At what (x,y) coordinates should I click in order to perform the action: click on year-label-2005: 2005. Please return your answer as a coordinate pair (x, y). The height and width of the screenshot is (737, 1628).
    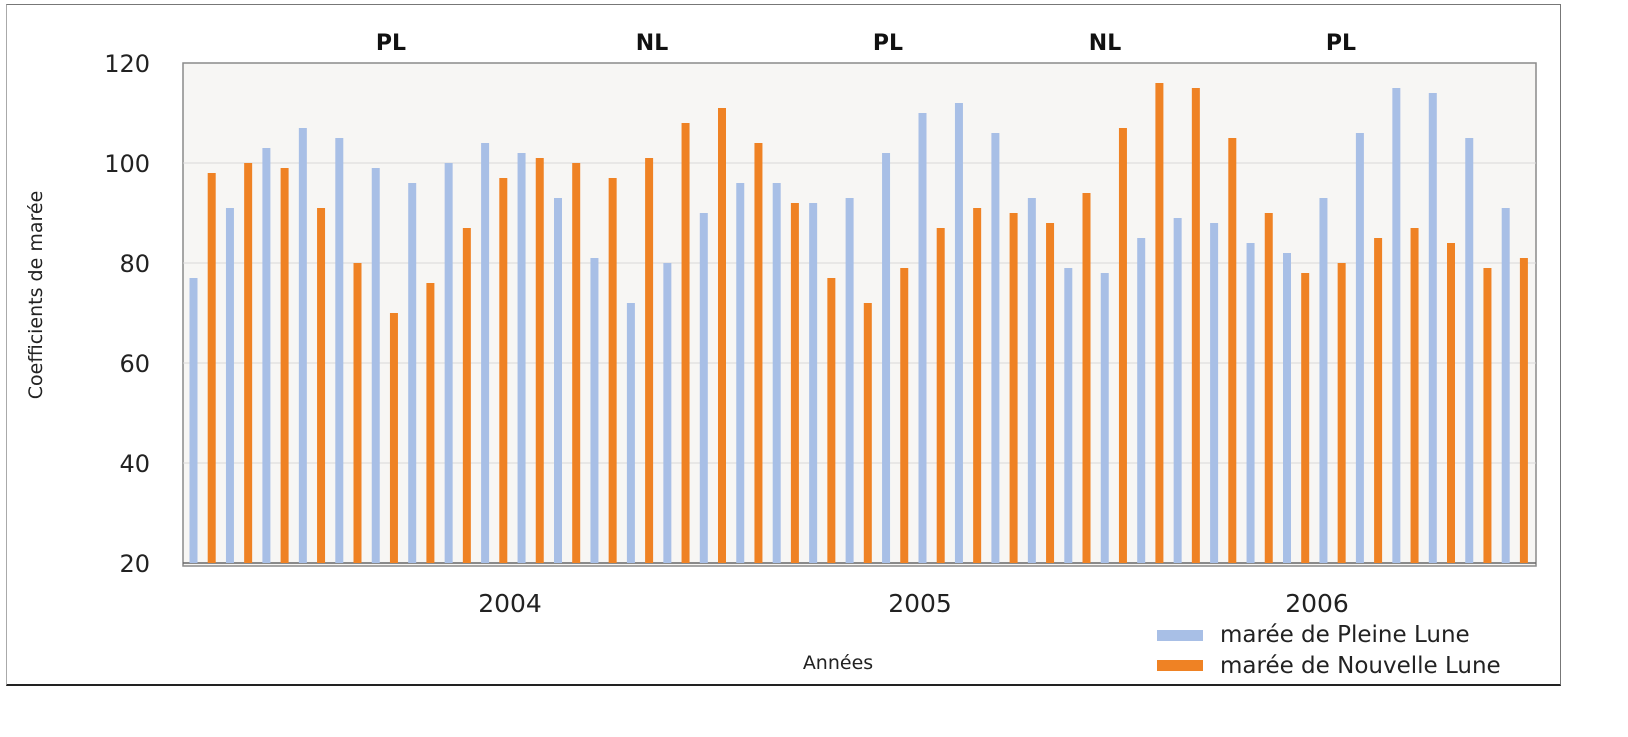
    Looking at the image, I should click on (920, 603).